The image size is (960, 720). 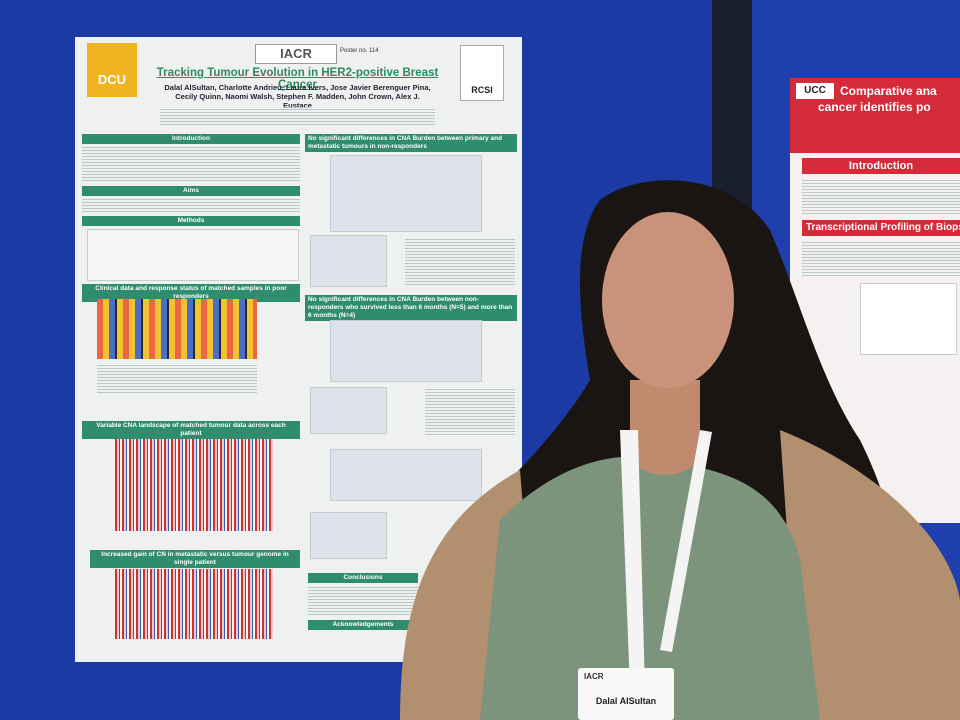 I want to click on neck, so click(x=665, y=427).